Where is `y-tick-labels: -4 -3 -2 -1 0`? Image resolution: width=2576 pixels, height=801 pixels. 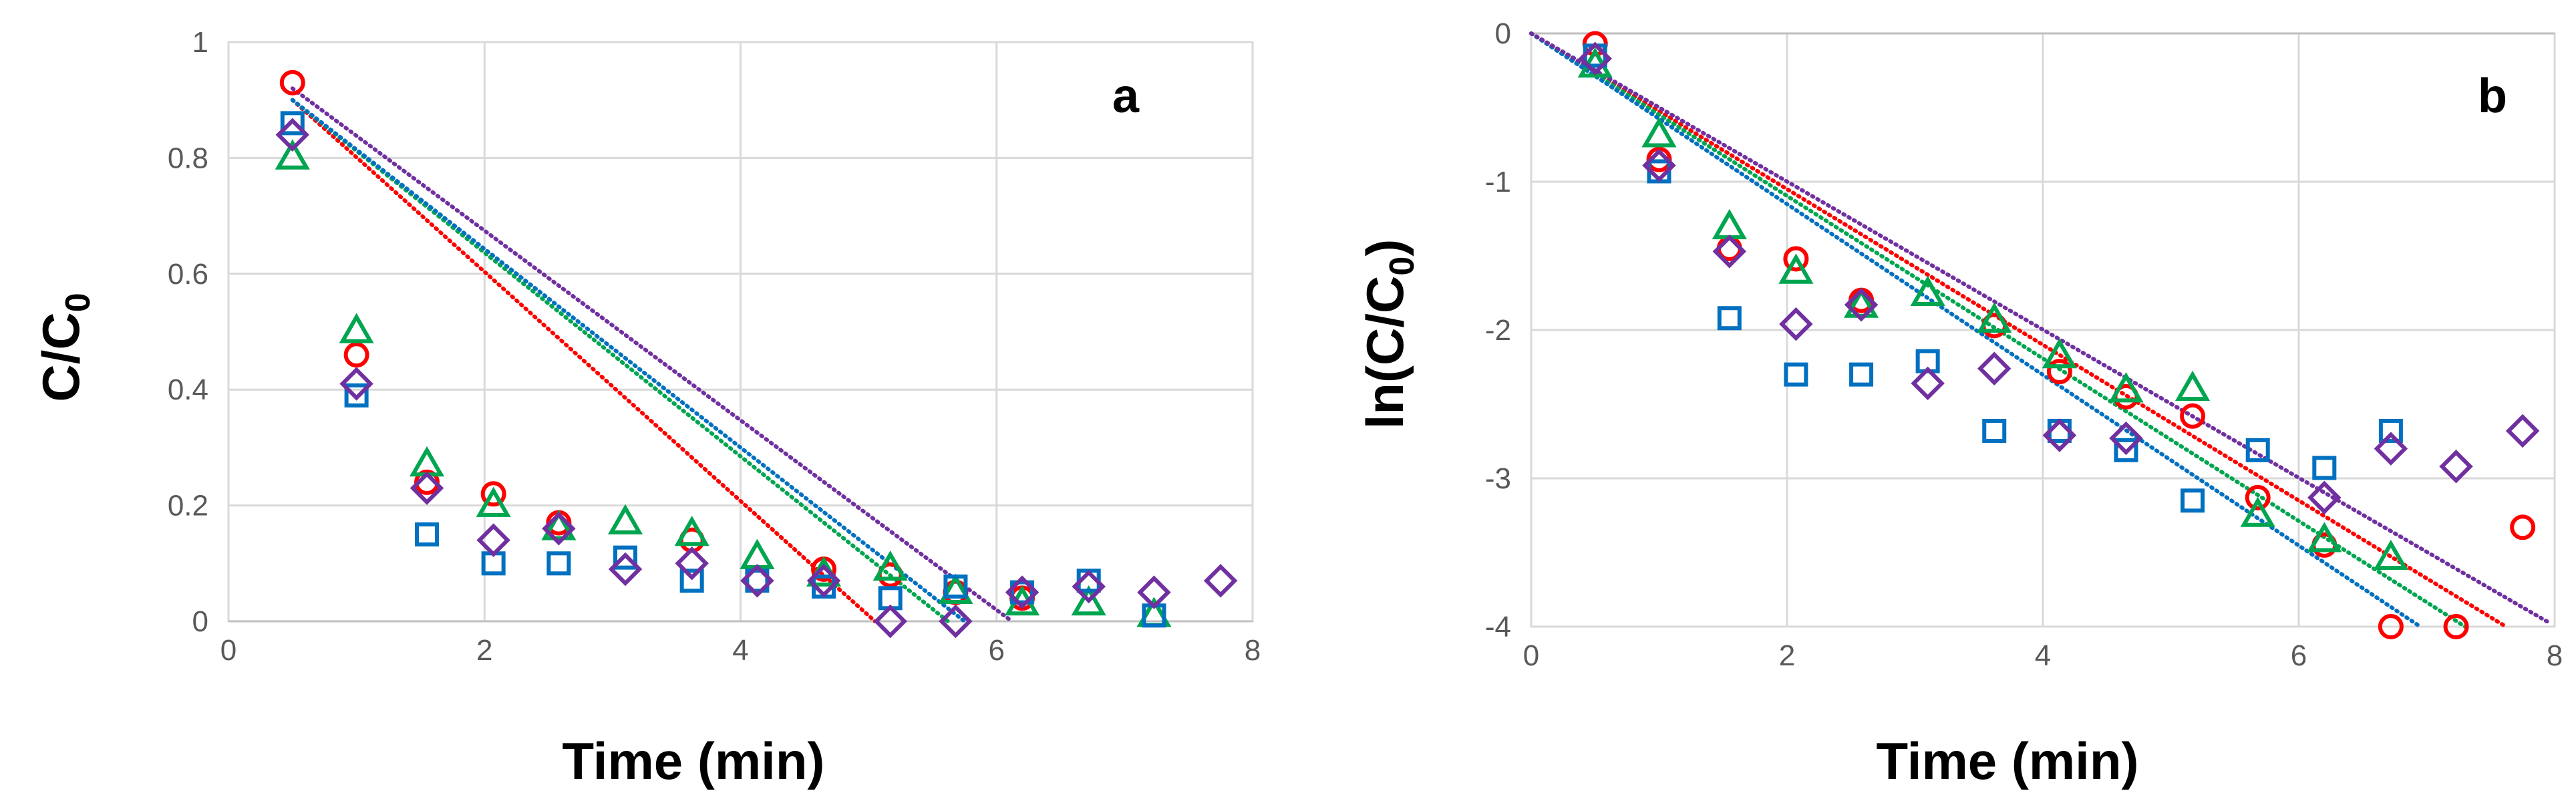 y-tick-labels: -4 -3 -2 -1 0 is located at coordinates (1498, 330).